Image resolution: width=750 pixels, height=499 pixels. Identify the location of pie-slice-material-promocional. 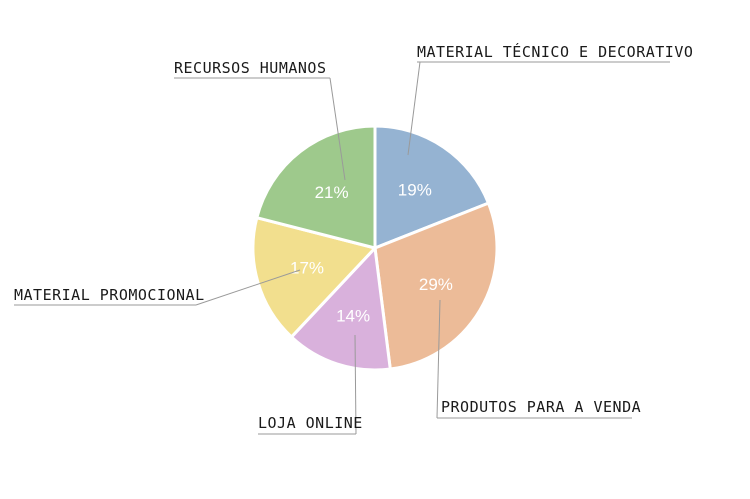
(314, 277).